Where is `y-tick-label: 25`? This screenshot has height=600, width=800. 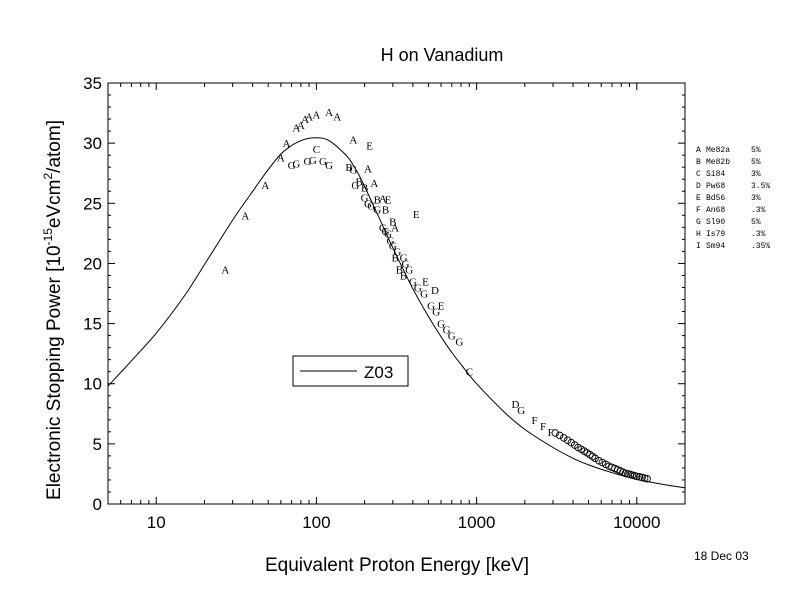 y-tick-label: 25 is located at coordinates (92, 203).